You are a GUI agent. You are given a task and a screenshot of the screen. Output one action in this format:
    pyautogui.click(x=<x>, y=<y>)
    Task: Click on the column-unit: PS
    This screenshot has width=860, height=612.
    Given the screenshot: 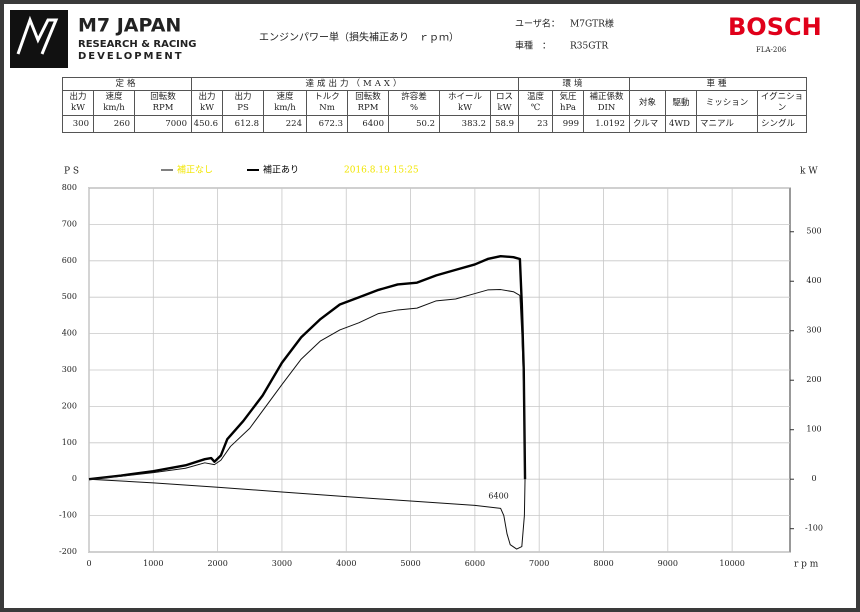 What is the action you would take?
    pyautogui.click(x=243, y=108)
    